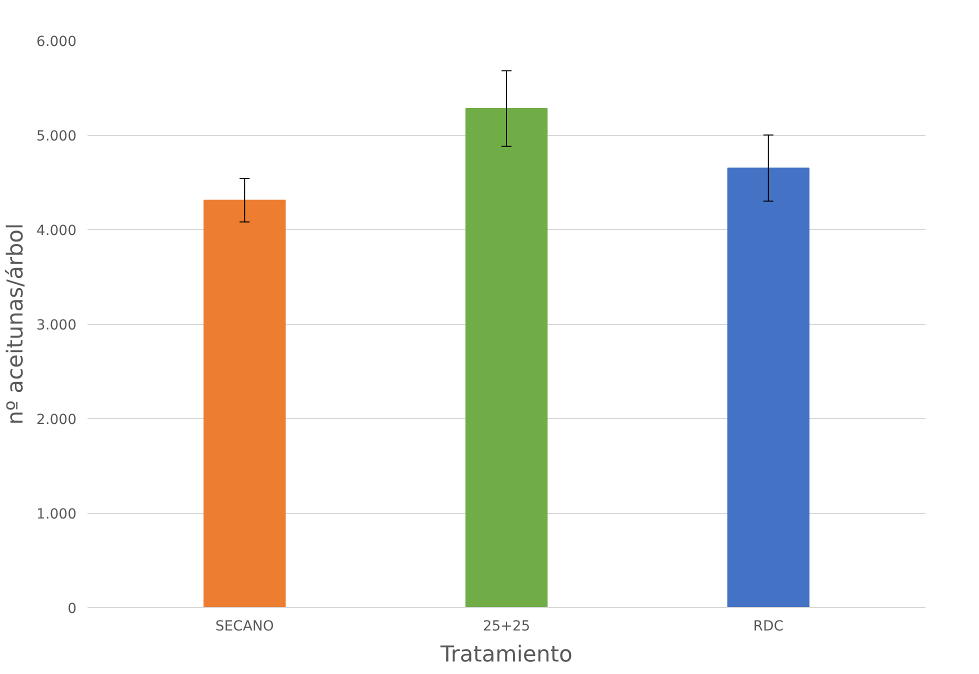 This screenshot has height=674, width=979. I want to click on y-tick-label: 6.000, so click(56, 42).